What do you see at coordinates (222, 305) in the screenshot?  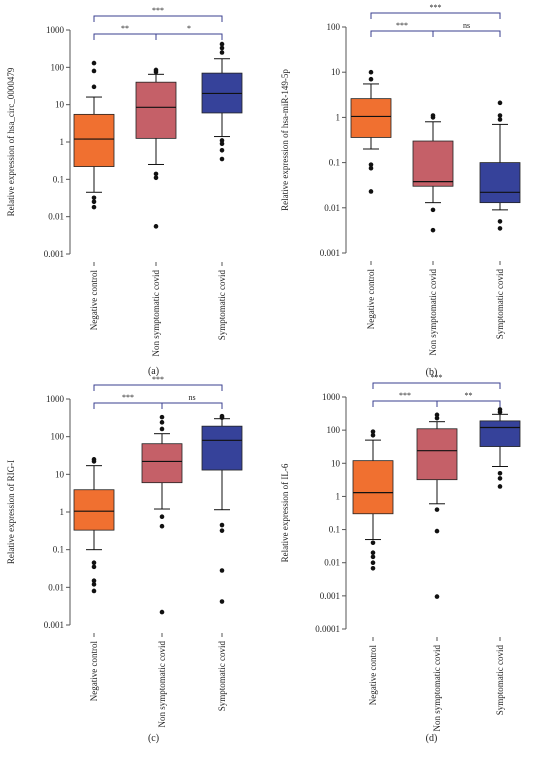 I see `x-tick-label: Symptomatic covid` at bounding box center [222, 305].